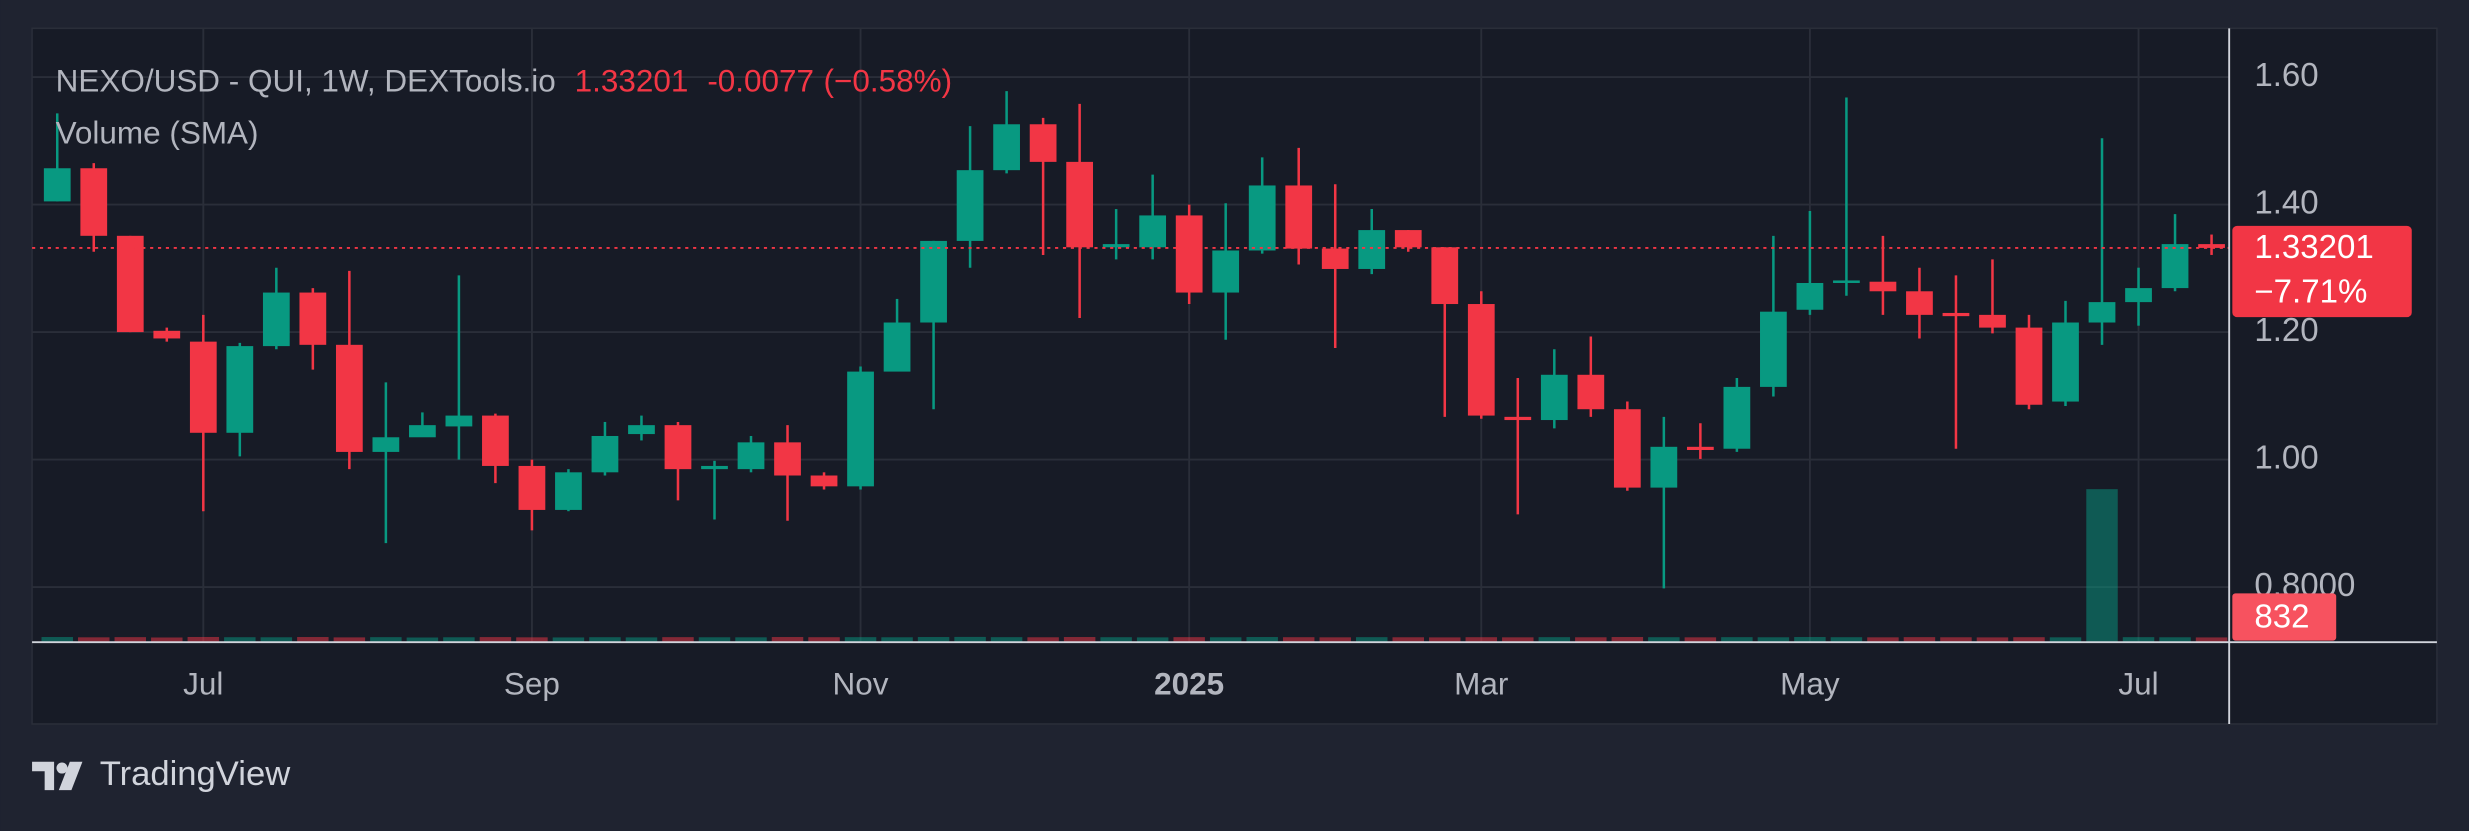 The height and width of the screenshot is (831, 2469). Describe the element at coordinates (1189, 684) in the screenshot. I see `x-tick-label: 2025` at that location.